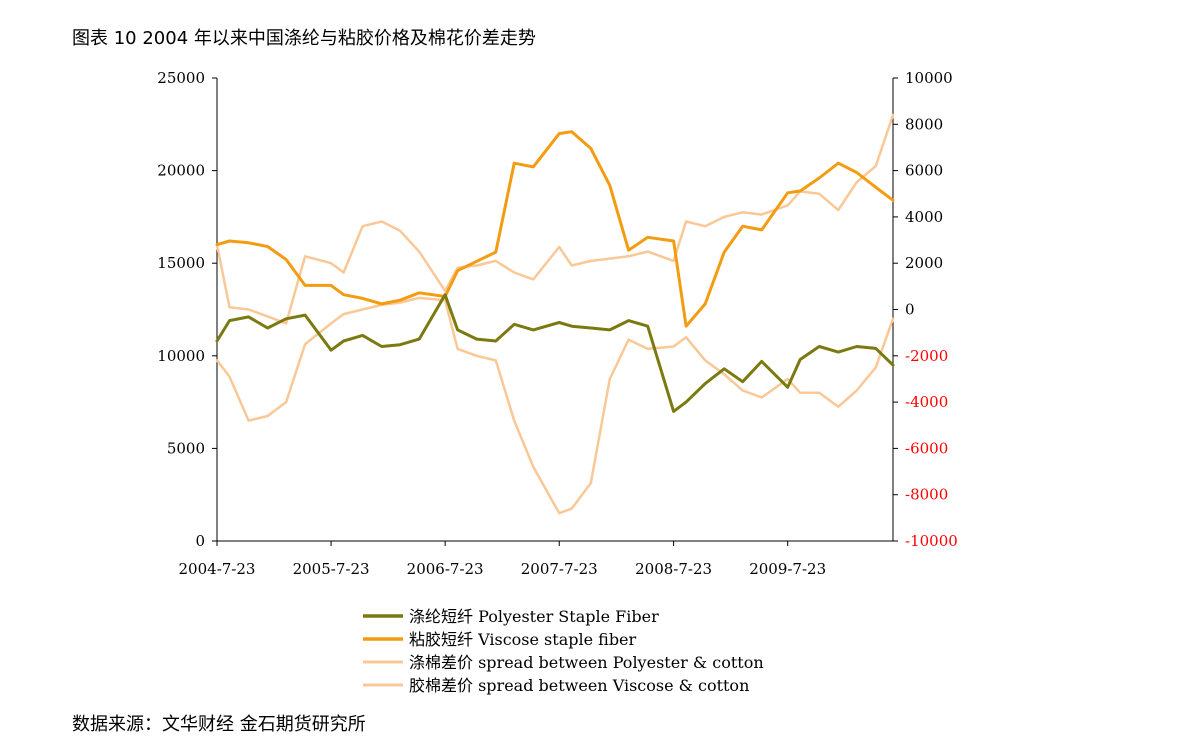 This screenshot has width=1191, height=753. What do you see at coordinates (217, 569) in the screenshot?
I see `x-tick-label: 2004-7-23` at bounding box center [217, 569].